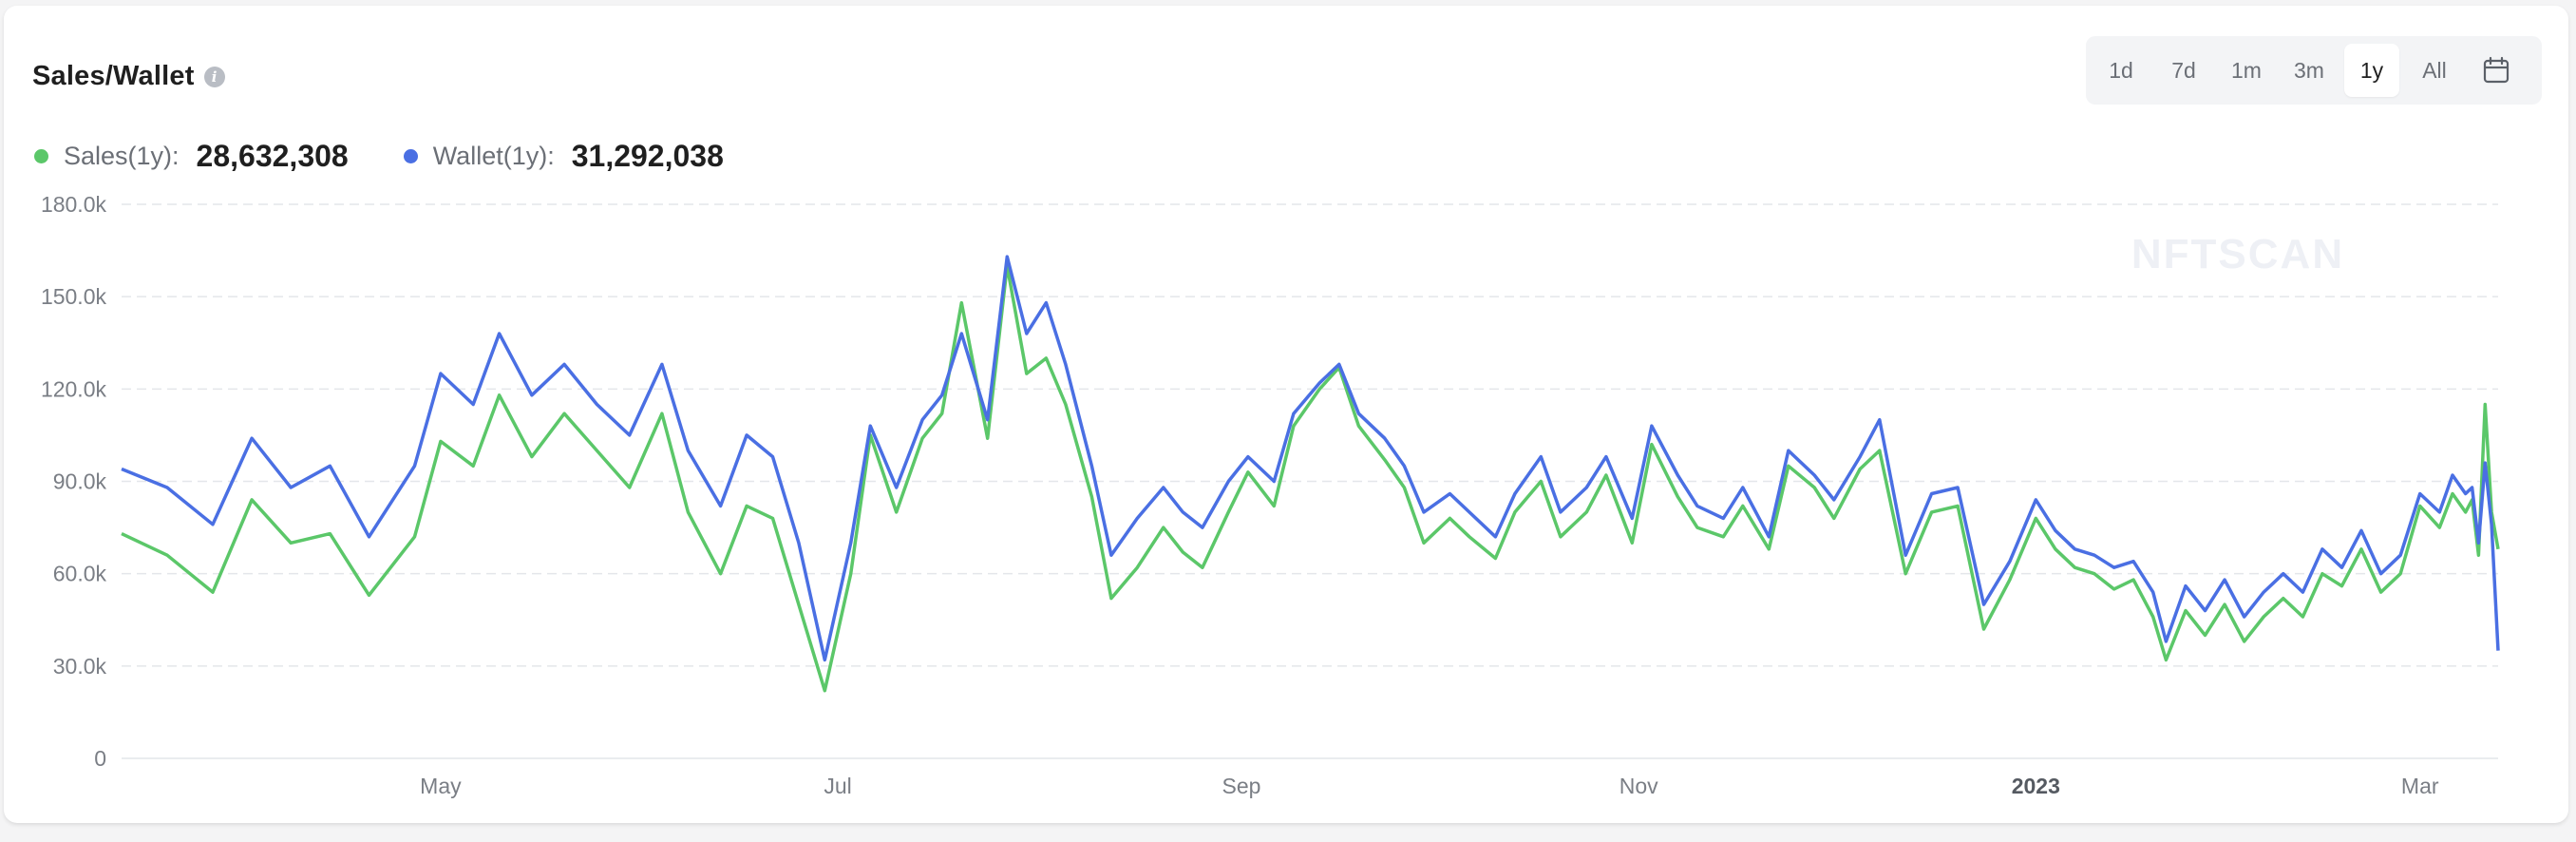 This screenshot has height=842, width=2576. Describe the element at coordinates (100, 758) in the screenshot. I see `y-tick-label: 0` at that location.